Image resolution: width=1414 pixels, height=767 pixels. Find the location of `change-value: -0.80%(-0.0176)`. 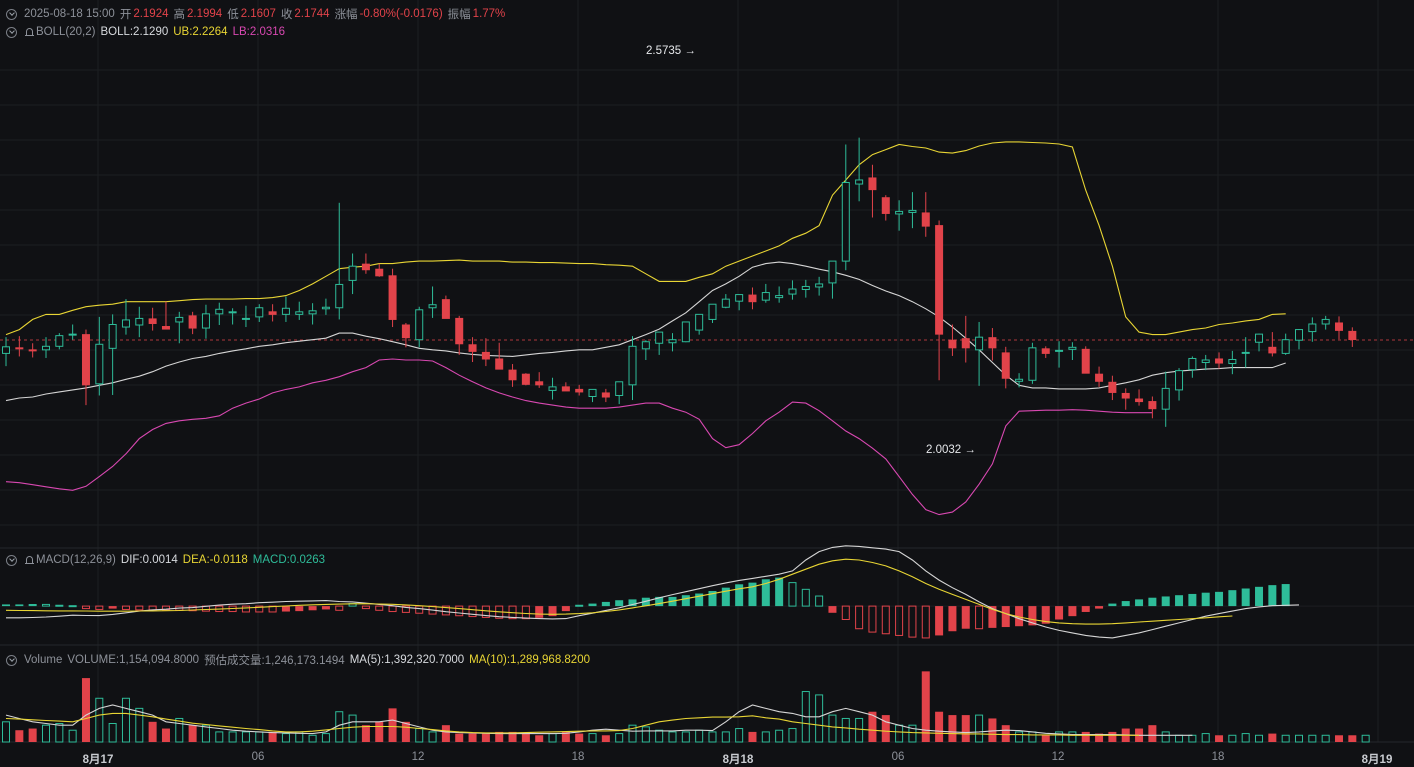

change-value: -0.80%(-0.0176) is located at coordinates (401, 14).